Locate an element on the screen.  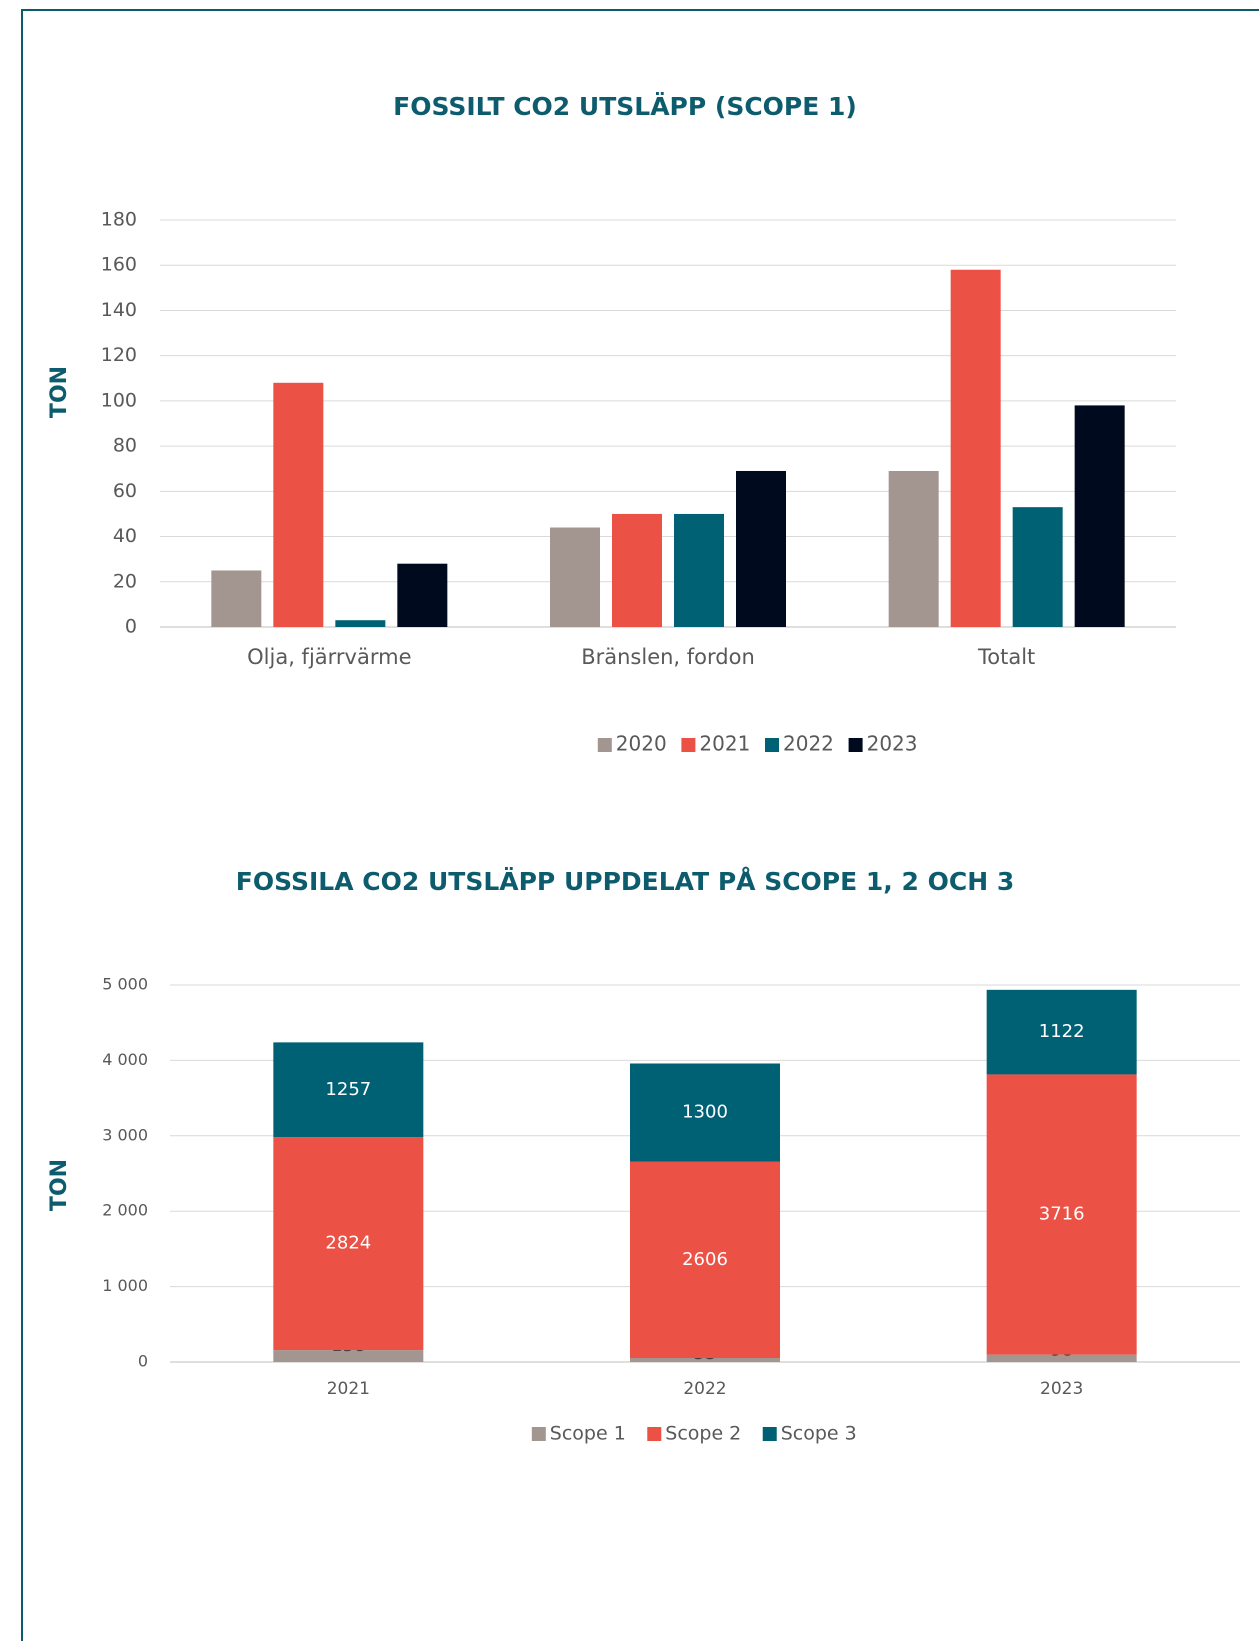
y-tick-label: 120 is located at coordinates (119, 355).